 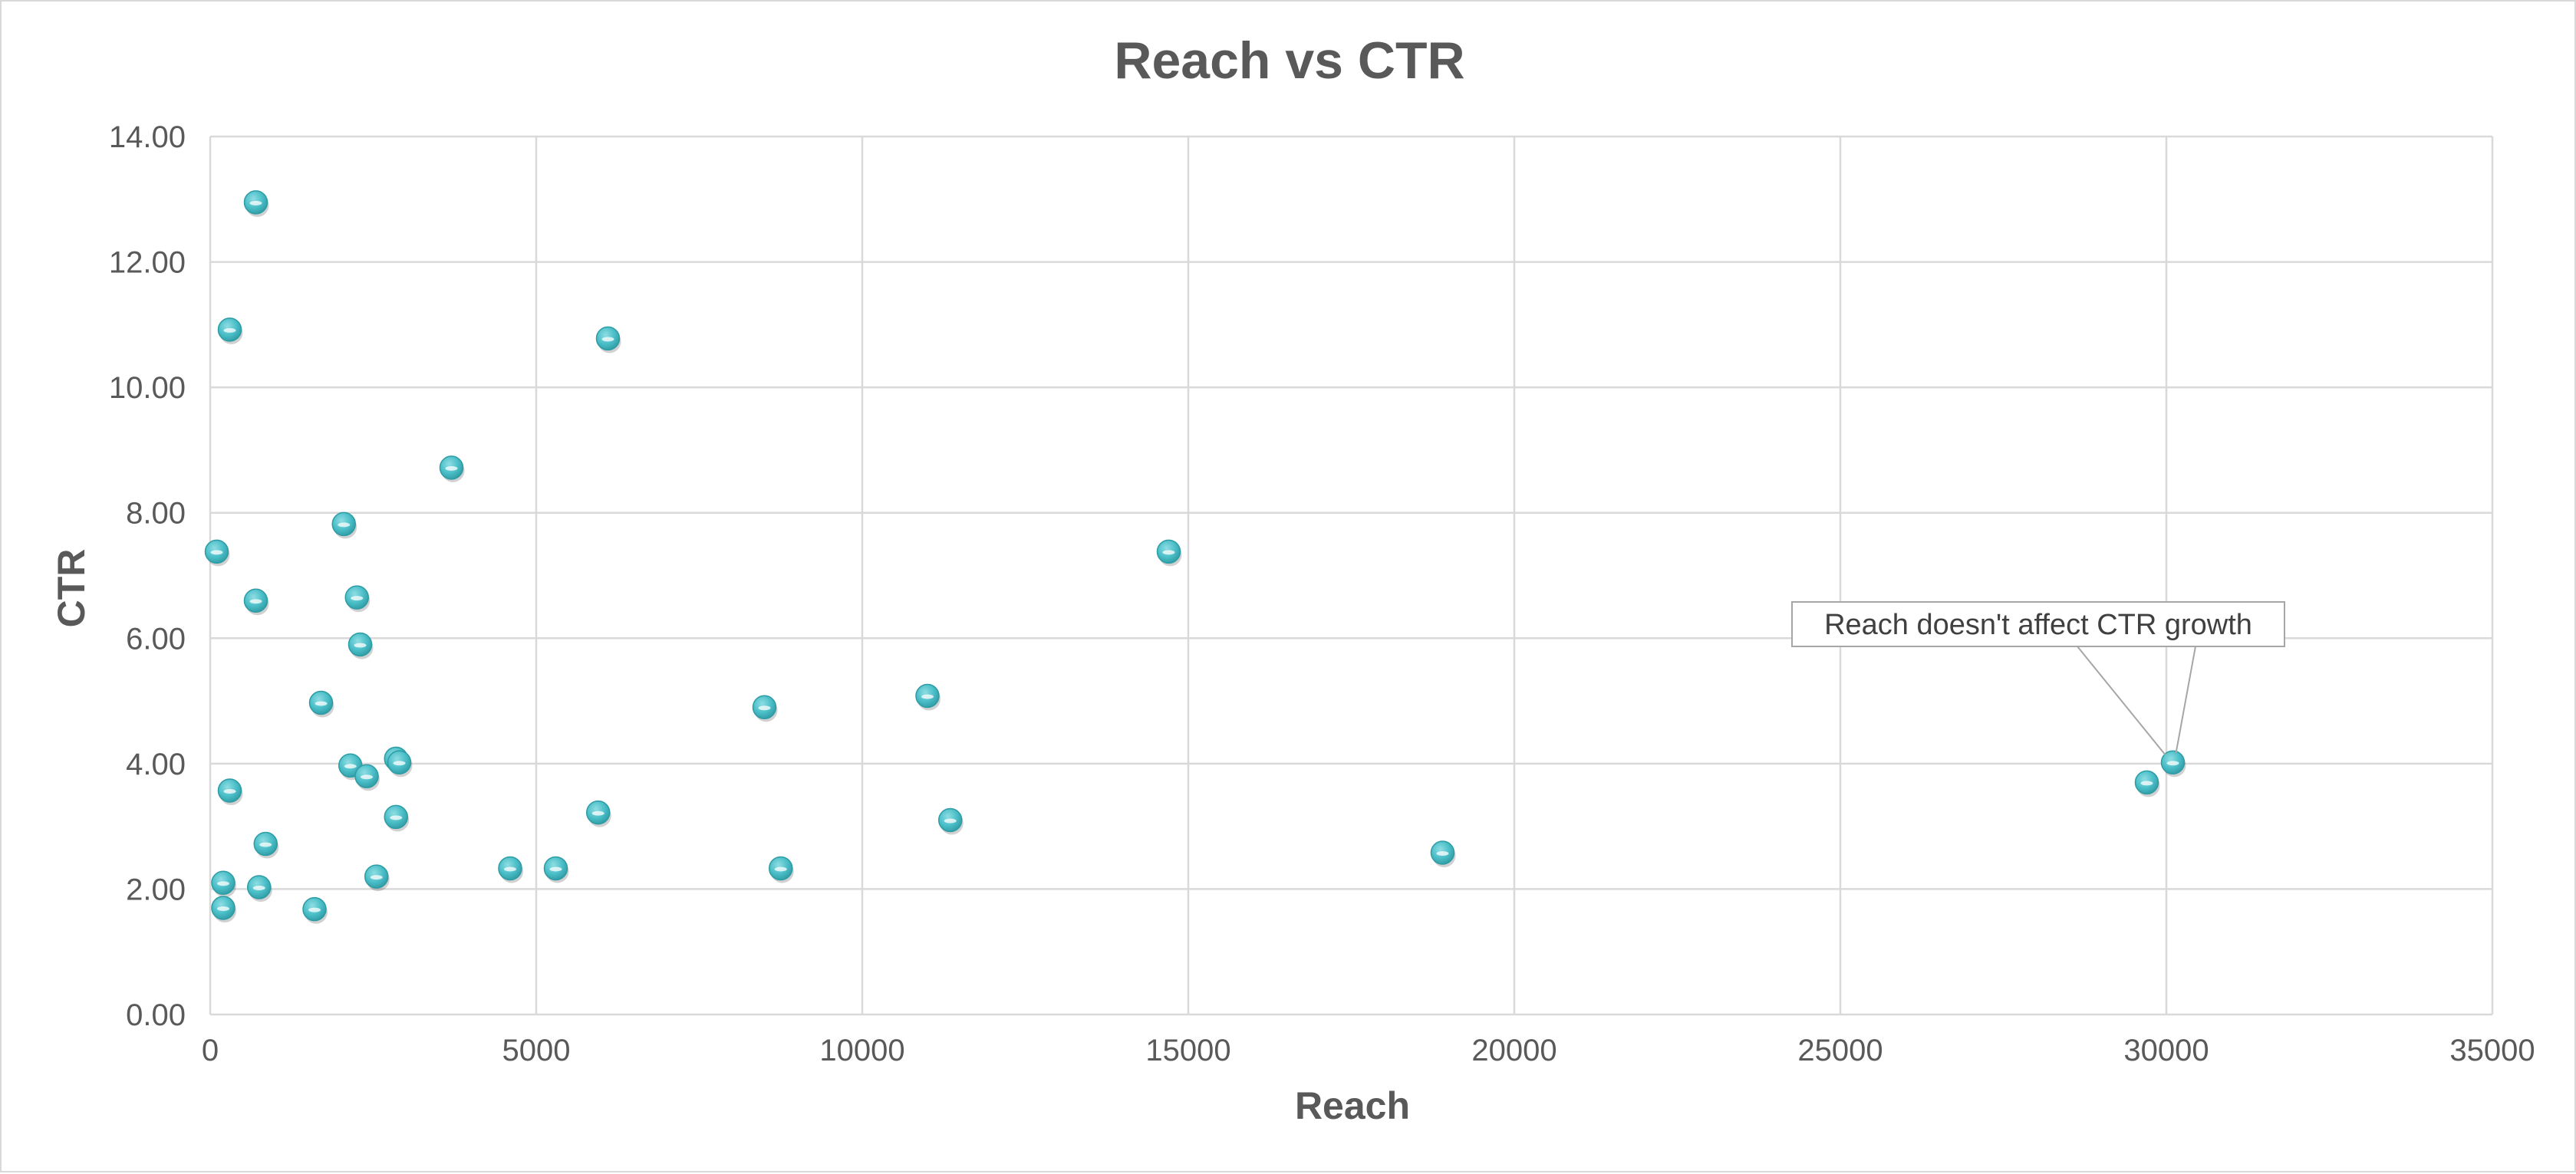 What do you see at coordinates (210, 1050) in the screenshot?
I see `x-tick-label: 0` at bounding box center [210, 1050].